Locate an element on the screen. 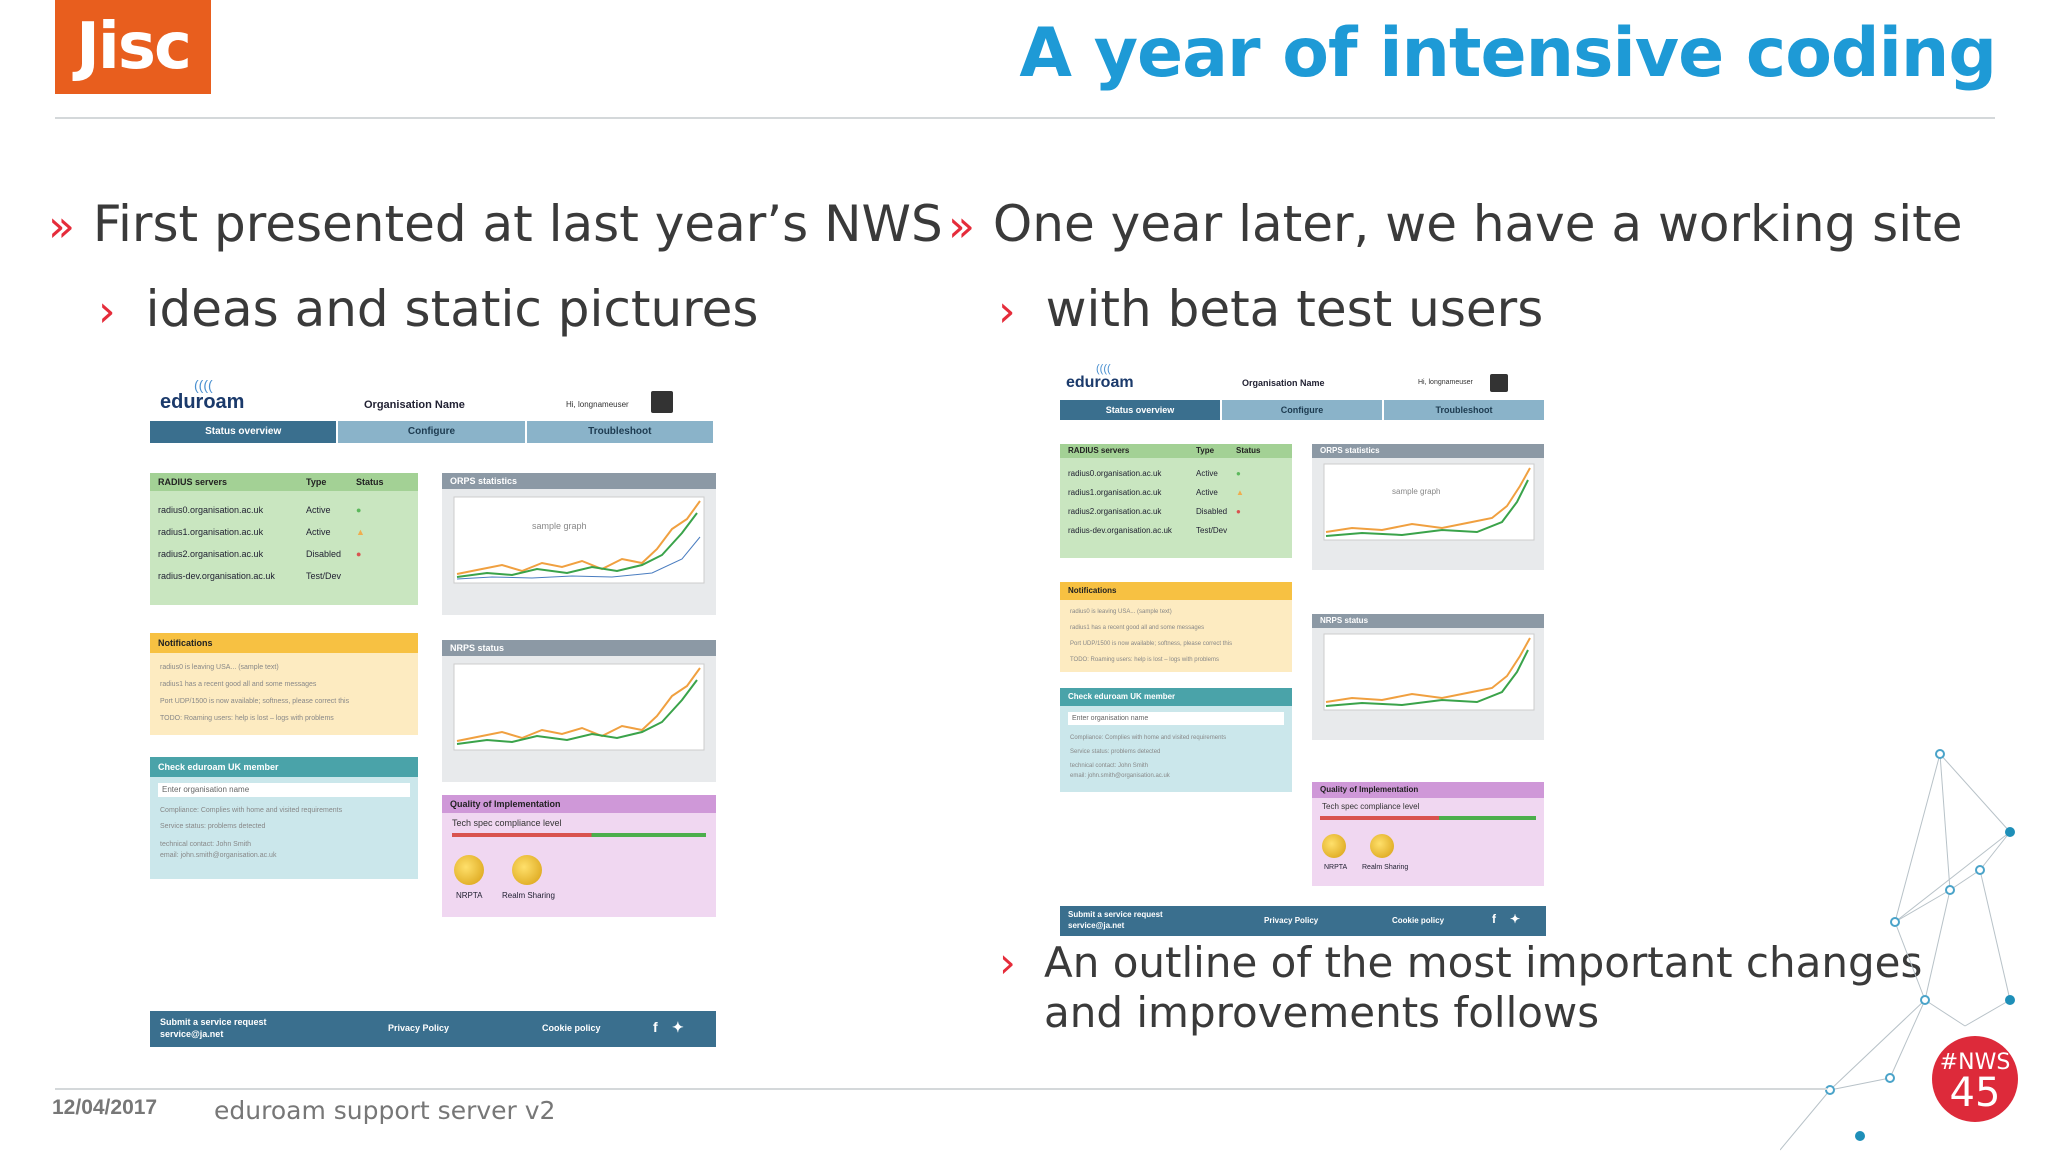 The height and width of the screenshot is (1152, 2048). jisc-logo: Jisc is located at coordinates (133, 47).